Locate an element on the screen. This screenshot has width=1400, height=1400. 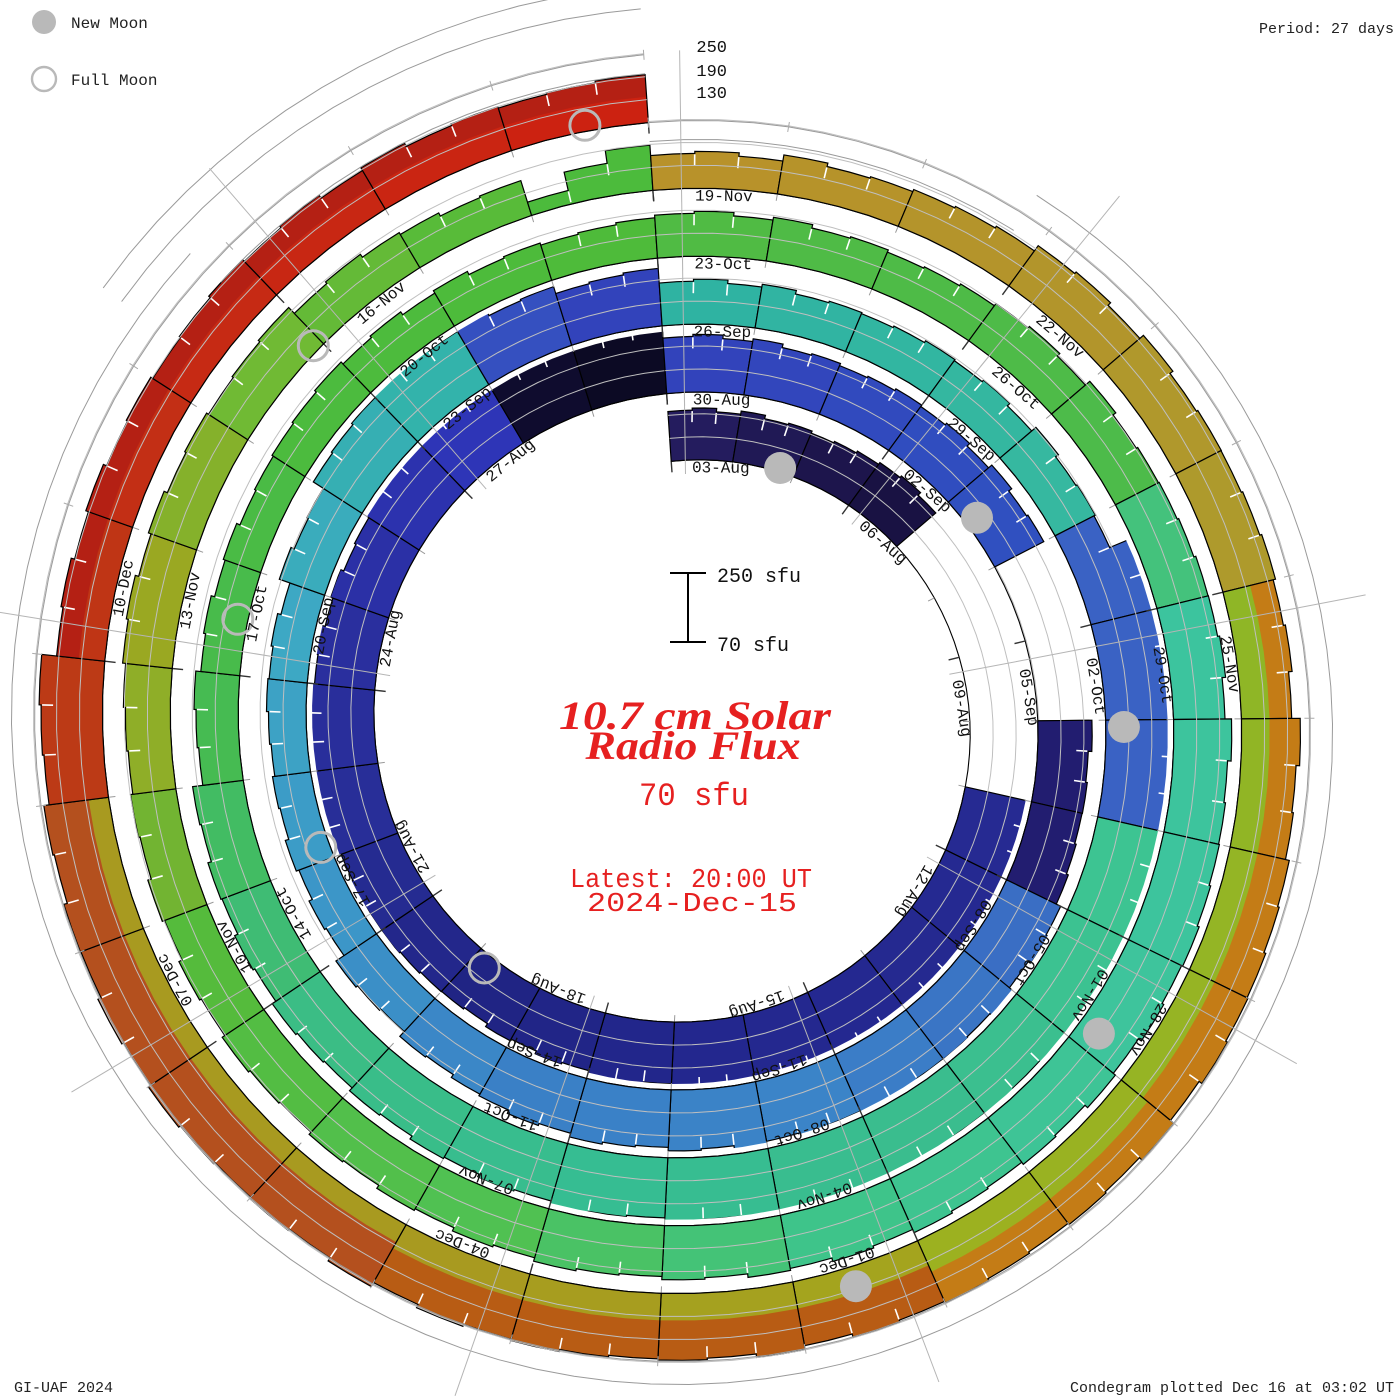
svg-text: 2024-Dec-15 is located at coordinates (692, 905).